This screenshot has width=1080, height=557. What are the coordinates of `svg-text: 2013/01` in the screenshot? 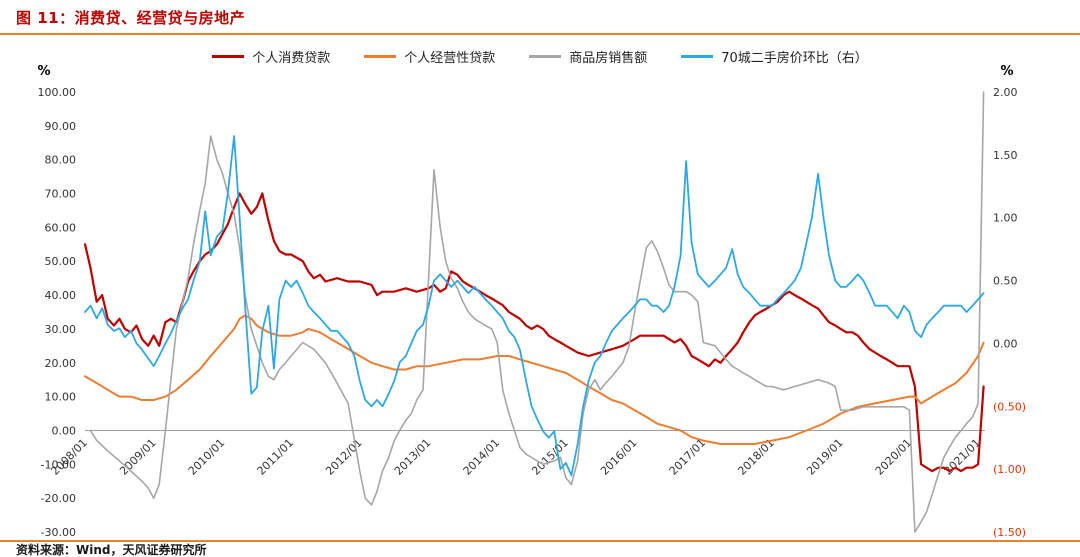 It's located at (413, 457).